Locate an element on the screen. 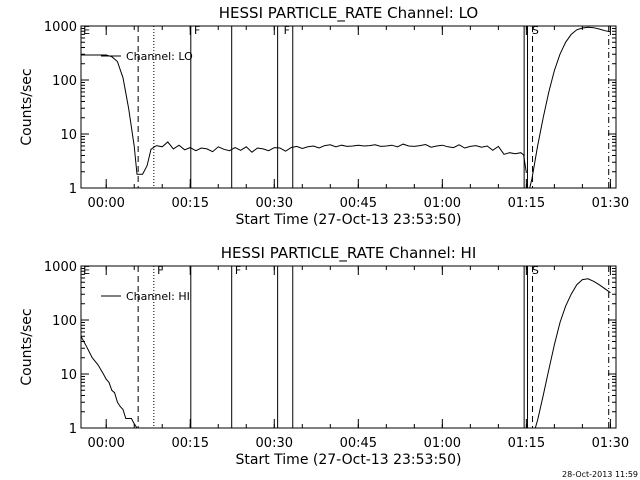 The height and width of the screenshot is (480, 640). legend-label: Channel: HI is located at coordinates (158, 296).